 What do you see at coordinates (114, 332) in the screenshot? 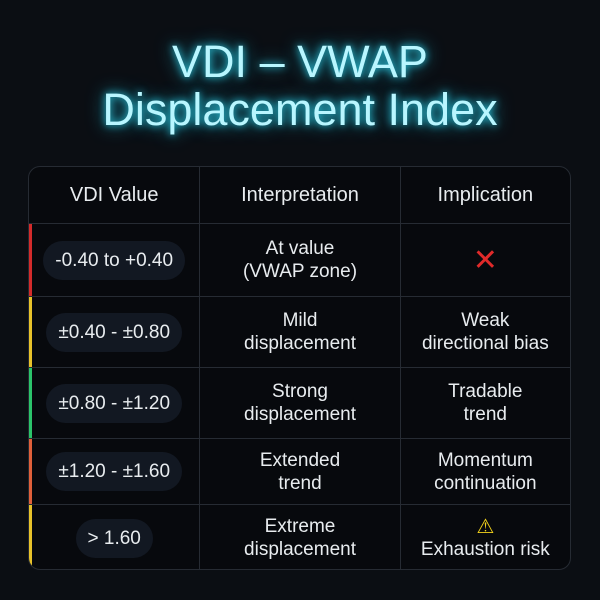
I see `vdi-value-pill: ±0.40 - ±0.80` at bounding box center [114, 332].